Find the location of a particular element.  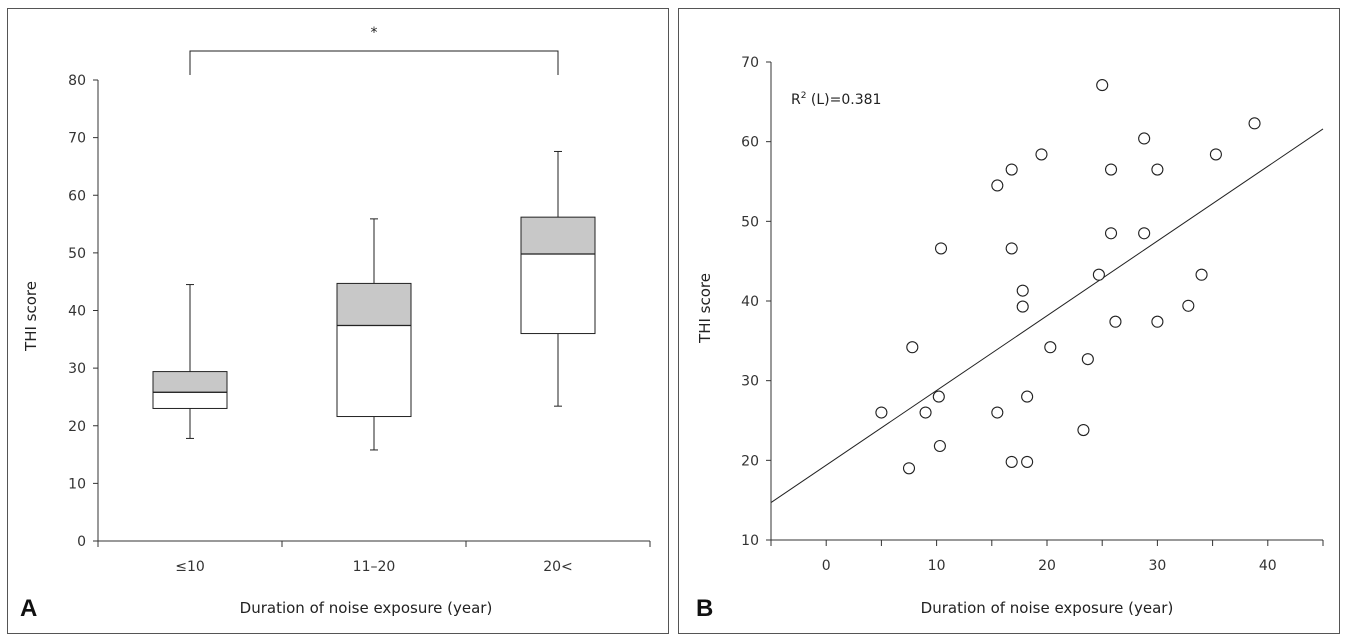

x-tick-label: 10 is located at coordinates (937, 566).